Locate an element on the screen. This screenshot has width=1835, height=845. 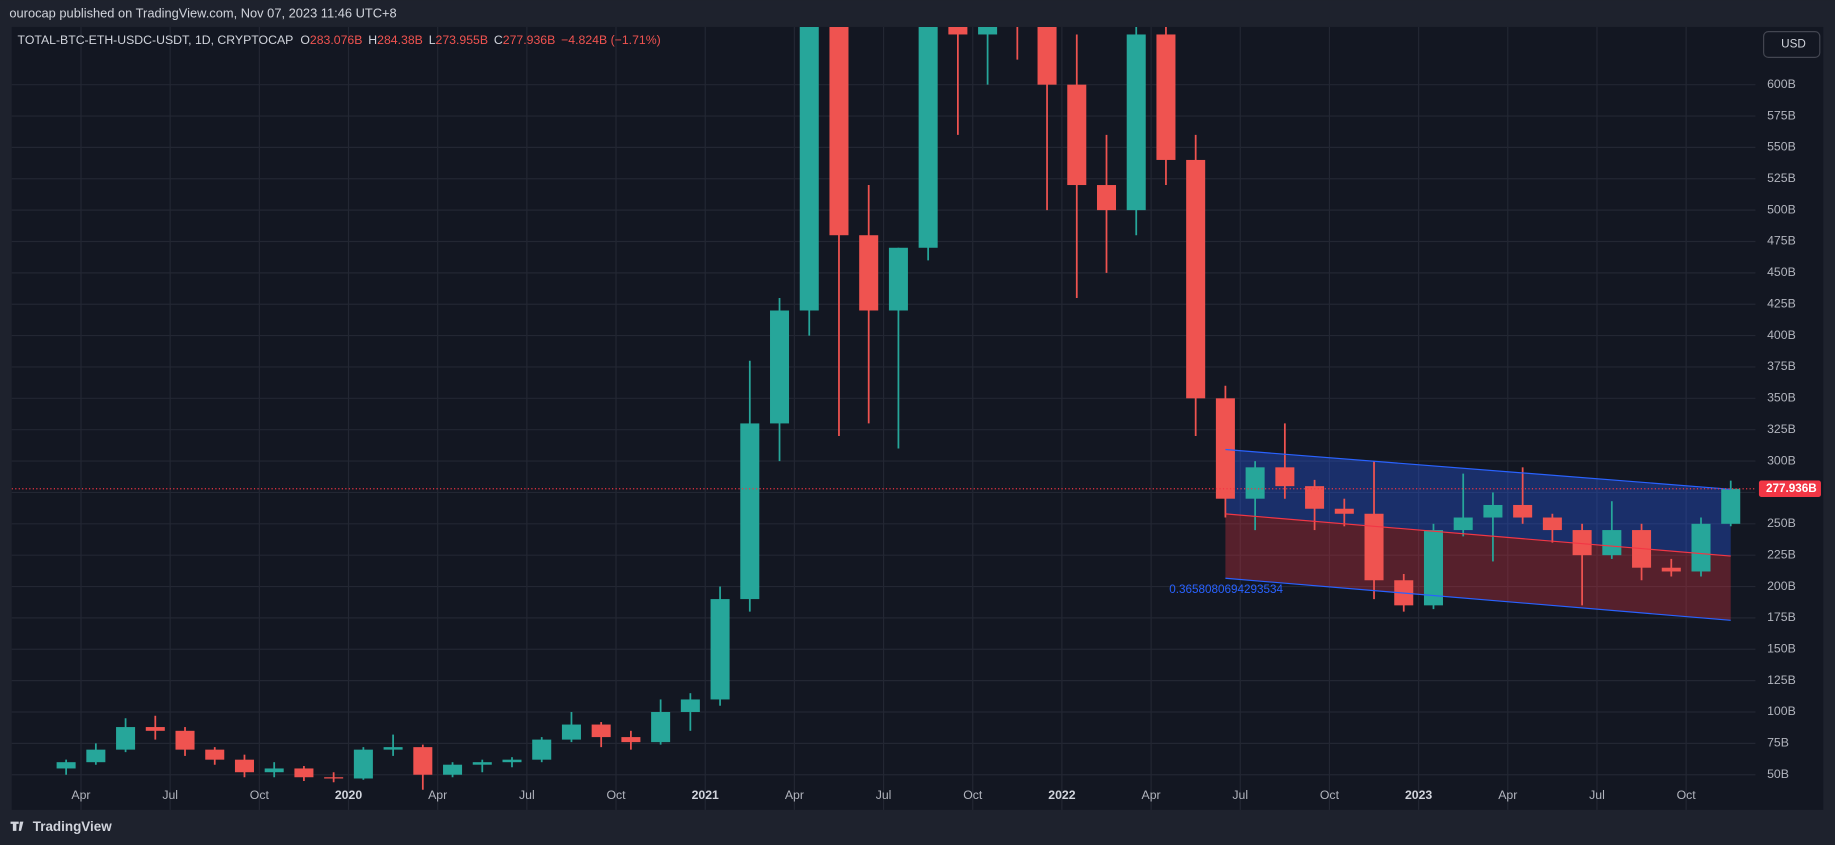
y-tick-label: 400B is located at coordinates (1781, 335).